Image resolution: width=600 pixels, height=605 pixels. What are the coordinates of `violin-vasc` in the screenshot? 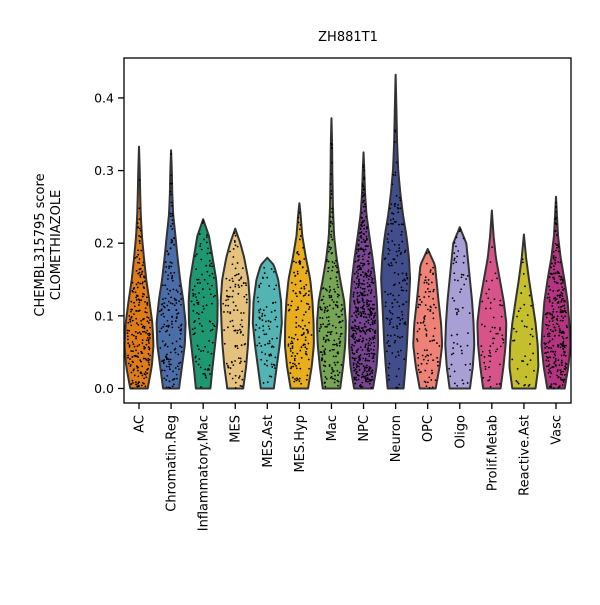 It's located at (556, 292).